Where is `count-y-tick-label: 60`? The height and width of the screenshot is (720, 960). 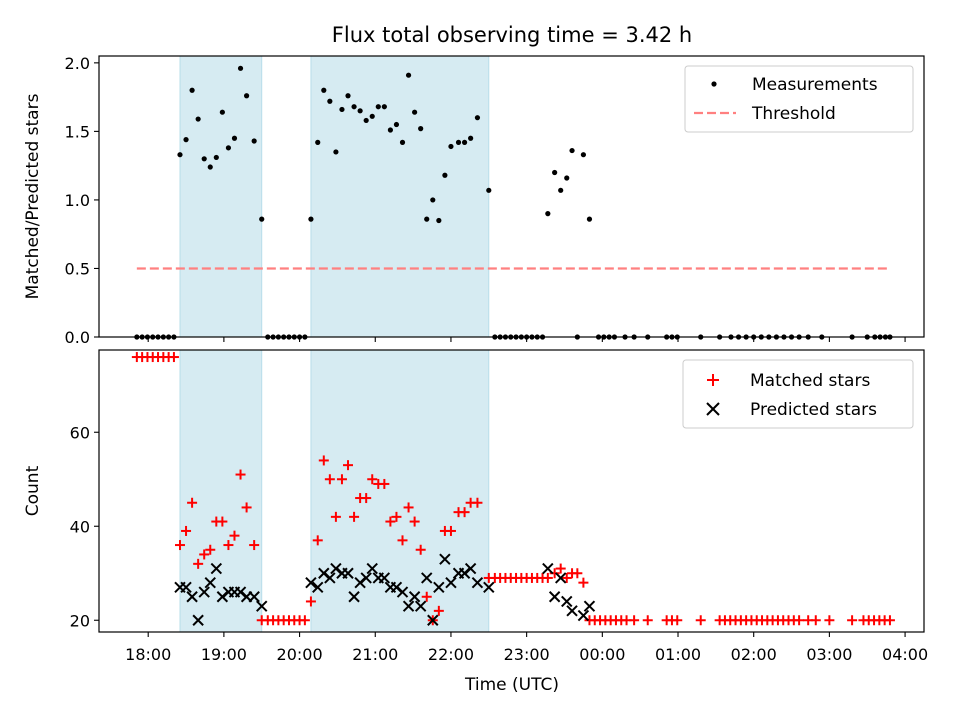 count-y-tick-label: 60 is located at coordinates (80, 432).